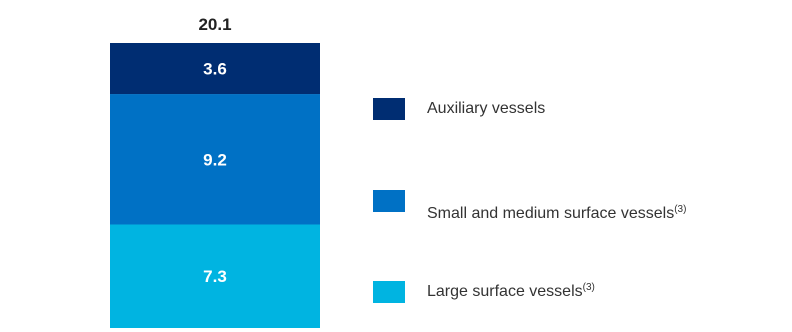  I want to click on legend-label-auxiliary-vessels: Auxiliary vessels, so click(486, 108).